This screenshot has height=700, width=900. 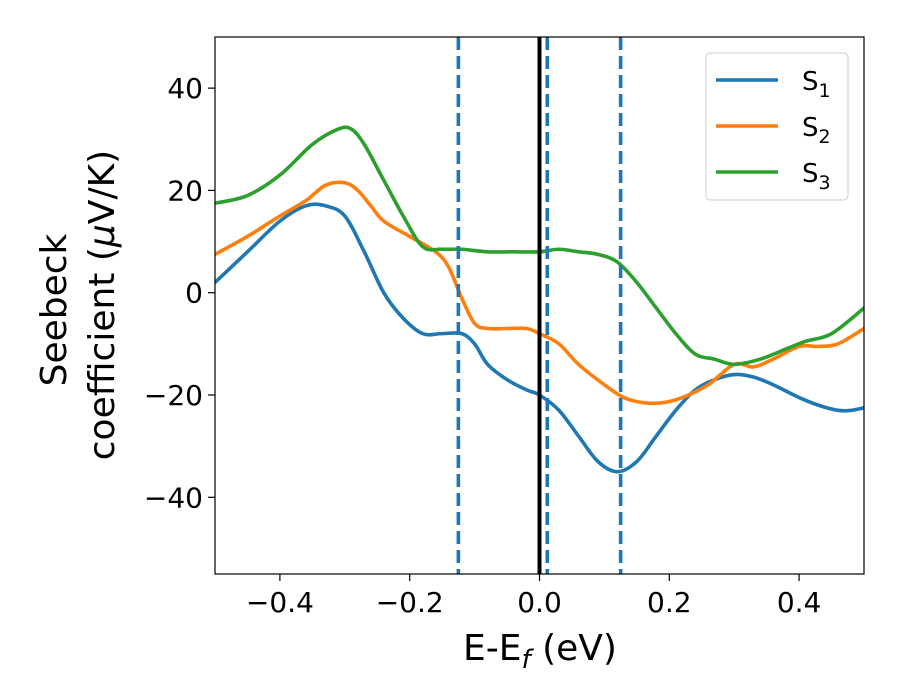 I want to click on y-axis-label-line2: coefficient (μV/K), so click(x=102, y=305).